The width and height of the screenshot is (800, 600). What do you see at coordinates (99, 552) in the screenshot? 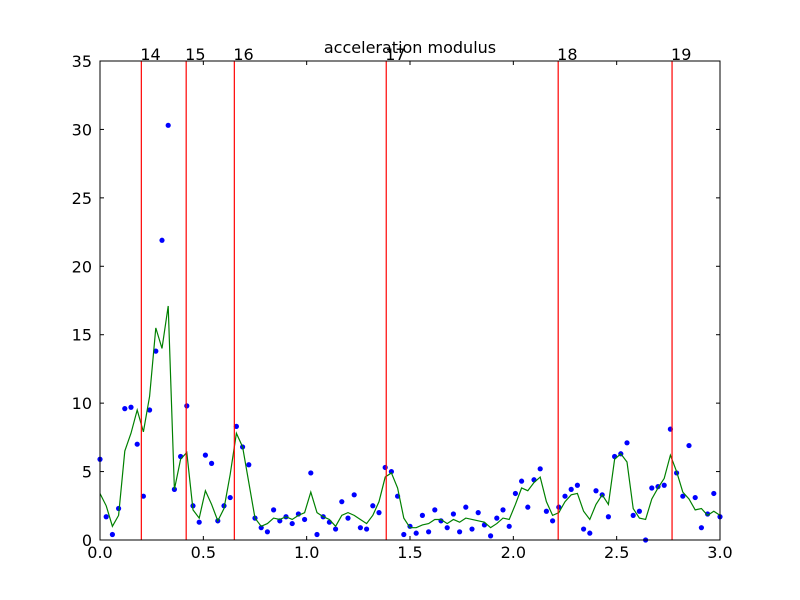
I see `x-tick-label: 0.0` at bounding box center [99, 552].